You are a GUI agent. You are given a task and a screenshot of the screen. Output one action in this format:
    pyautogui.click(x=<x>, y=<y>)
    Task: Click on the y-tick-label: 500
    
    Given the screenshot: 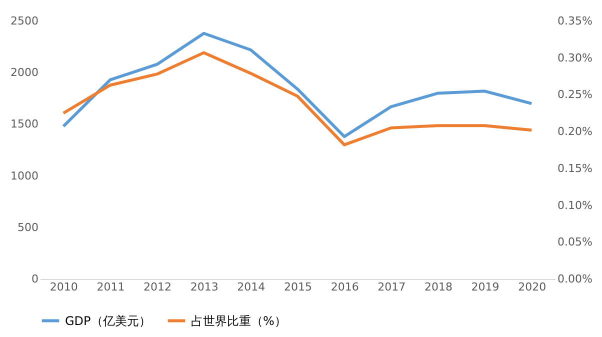 What is the action you would take?
    pyautogui.click(x=28, y=227)
    